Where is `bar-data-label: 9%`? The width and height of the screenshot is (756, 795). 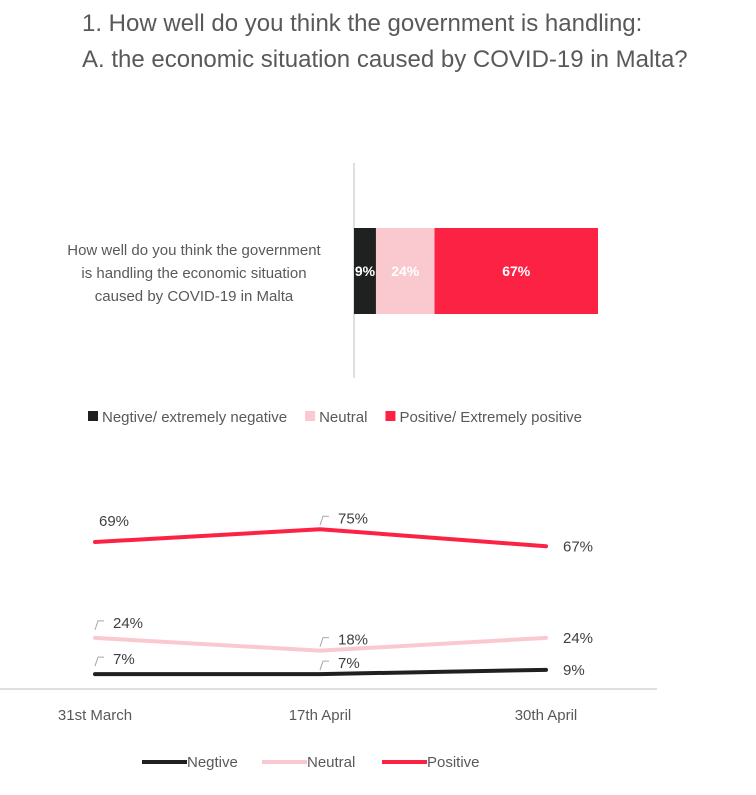 bar-data-label: 9% is located at coordinates (365, 271).